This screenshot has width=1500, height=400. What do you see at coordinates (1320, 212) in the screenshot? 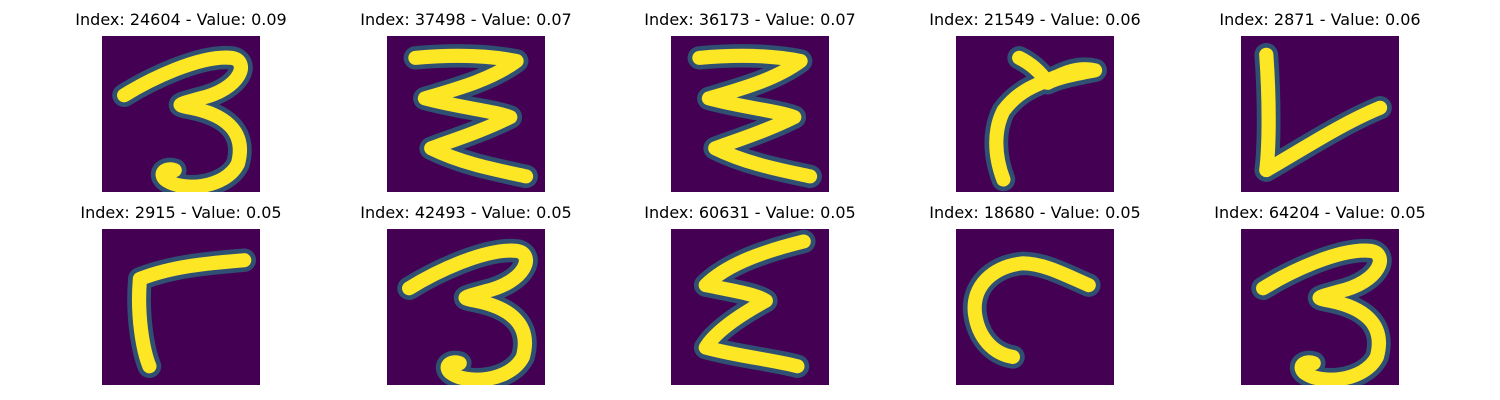
I see `panel-title: Index: 64204 - Value: 0.05` at bounding box center [1320, 212].